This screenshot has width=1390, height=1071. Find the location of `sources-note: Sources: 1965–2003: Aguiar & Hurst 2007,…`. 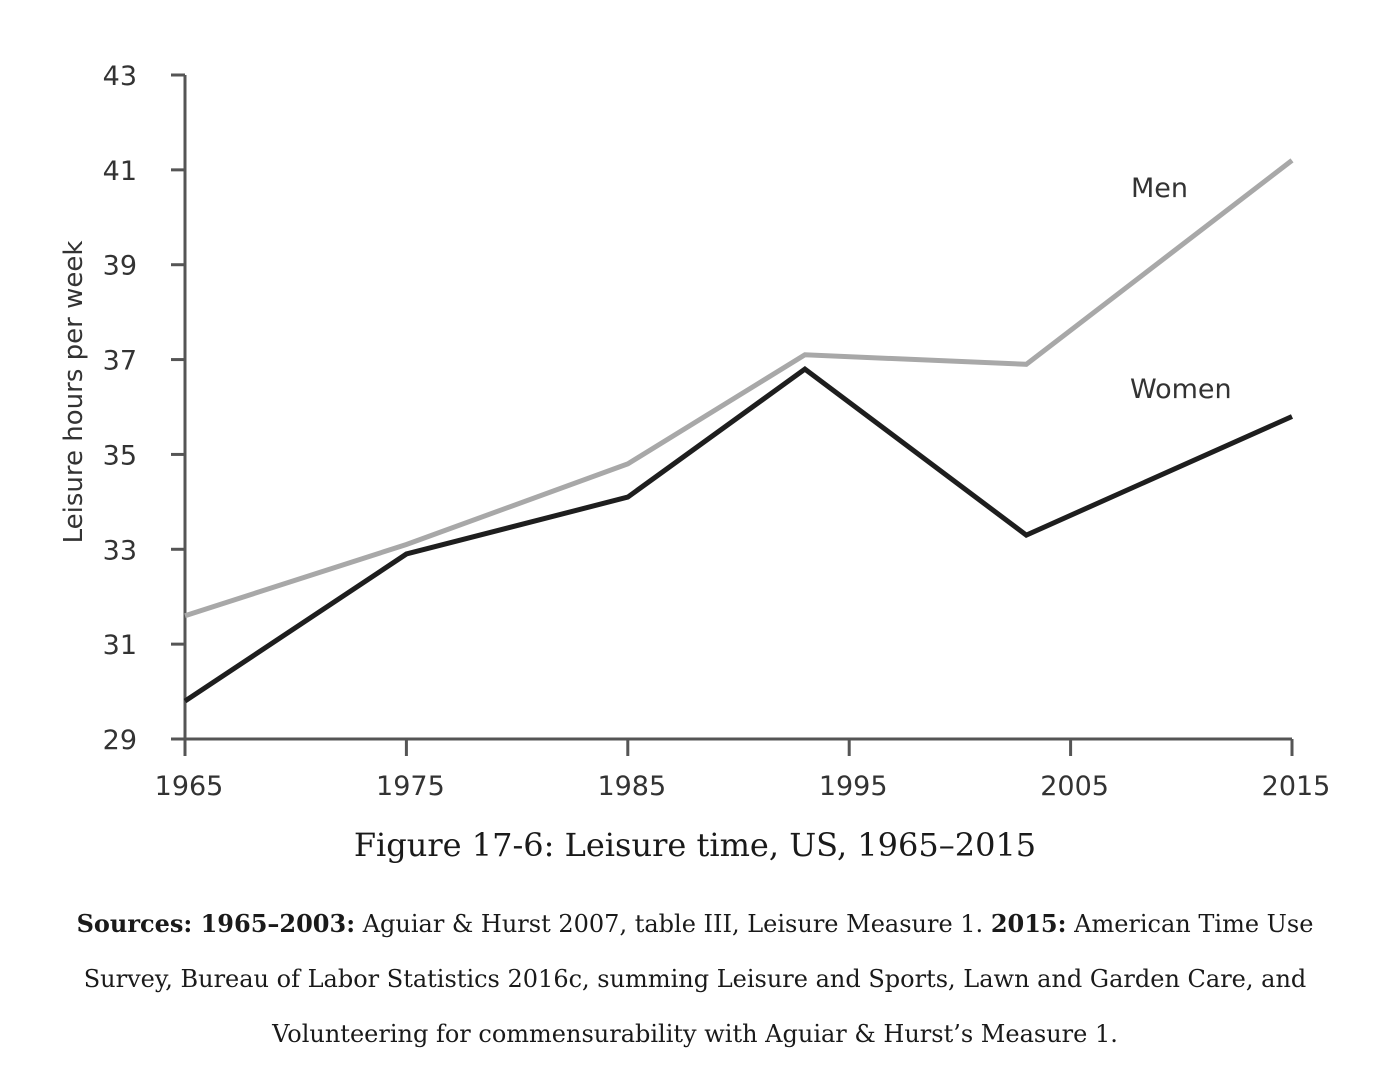

sources-note: Sources: 1965–2003: Aguiar & Hurst 2007,… is located at coordinates (695, 979).